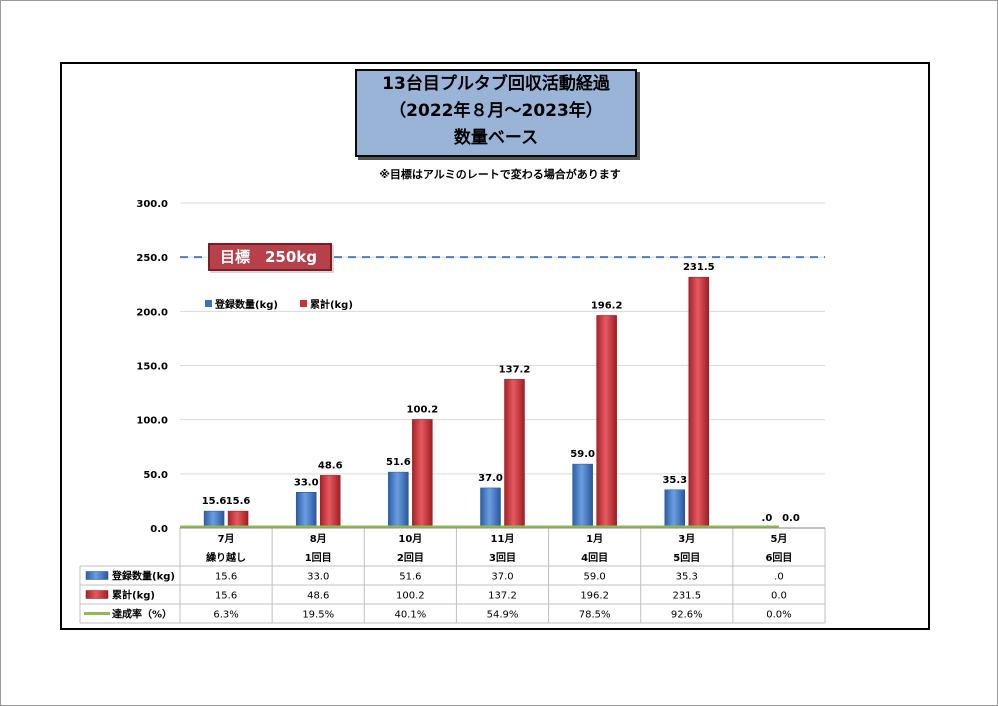 The height and width of the screenshot is (706, 998). I want to click on legend-item-cumulative: 累計(kg), so click(326, 303).